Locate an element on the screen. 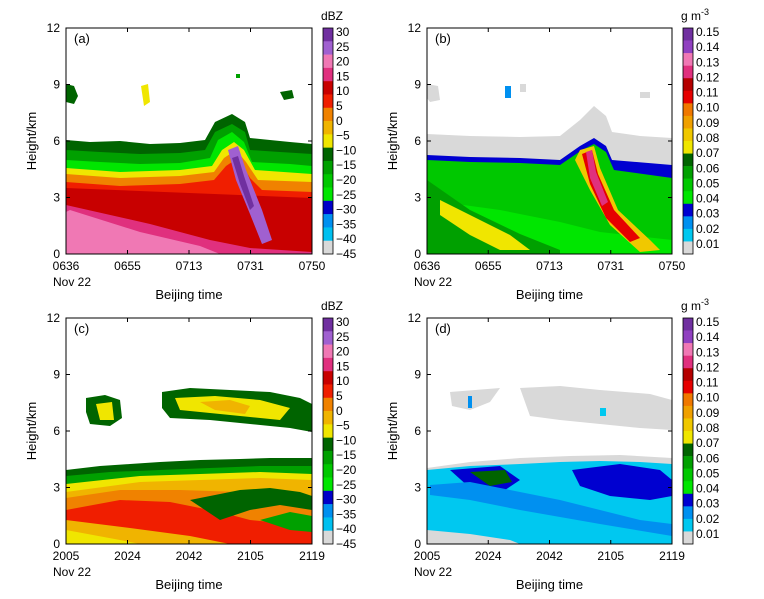 The width and height of the screenshot is (764, 599). colorbar-tick-label: 0.02 is located at coordinates (708, 519).